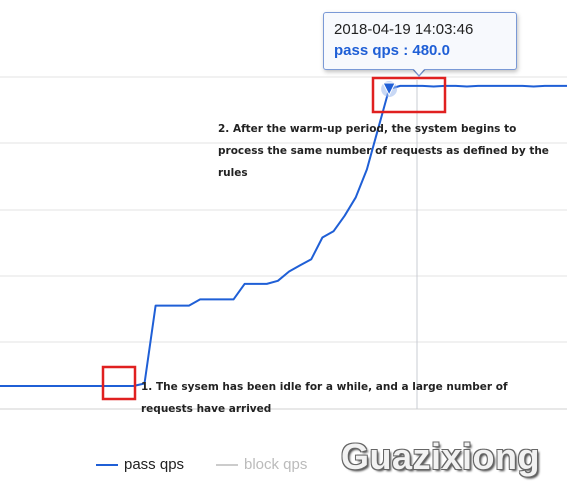 The height and width of the screenshot is (489, 567). I want to click on legend-swatch-block-qps, so click(227, 465).